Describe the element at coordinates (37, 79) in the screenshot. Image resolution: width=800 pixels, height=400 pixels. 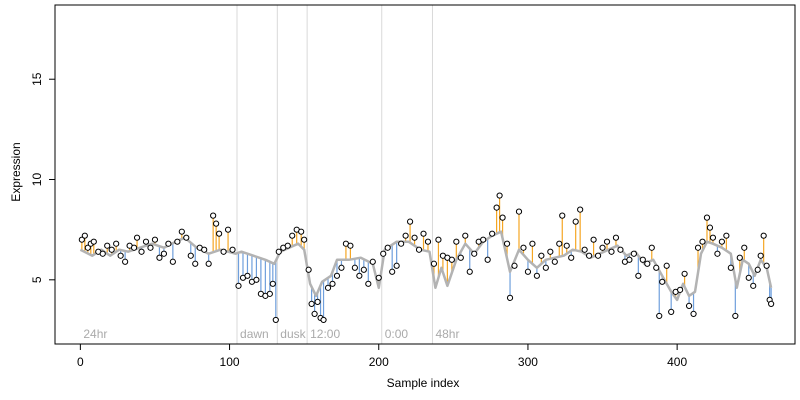
I see `y-tick-label: 15` at that location.